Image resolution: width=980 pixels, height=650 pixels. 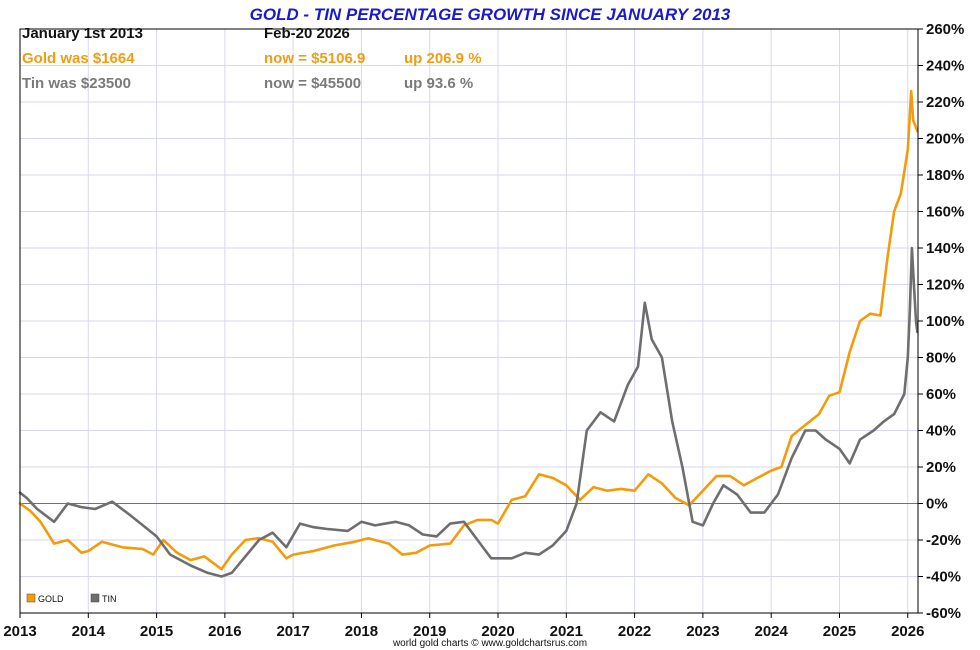 I want to click on y-tick-label: 0%, so click(x=937, y=504).